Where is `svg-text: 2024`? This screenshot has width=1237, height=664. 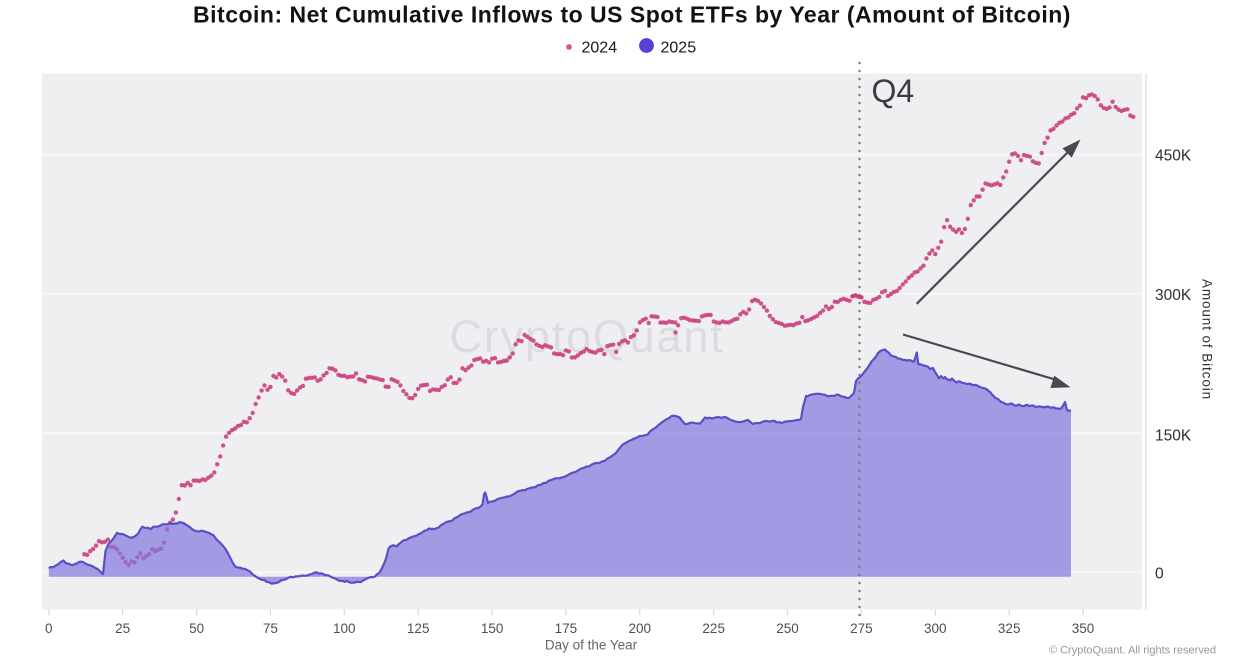 svg-text: 2024 is located at coordinates (600, 48).